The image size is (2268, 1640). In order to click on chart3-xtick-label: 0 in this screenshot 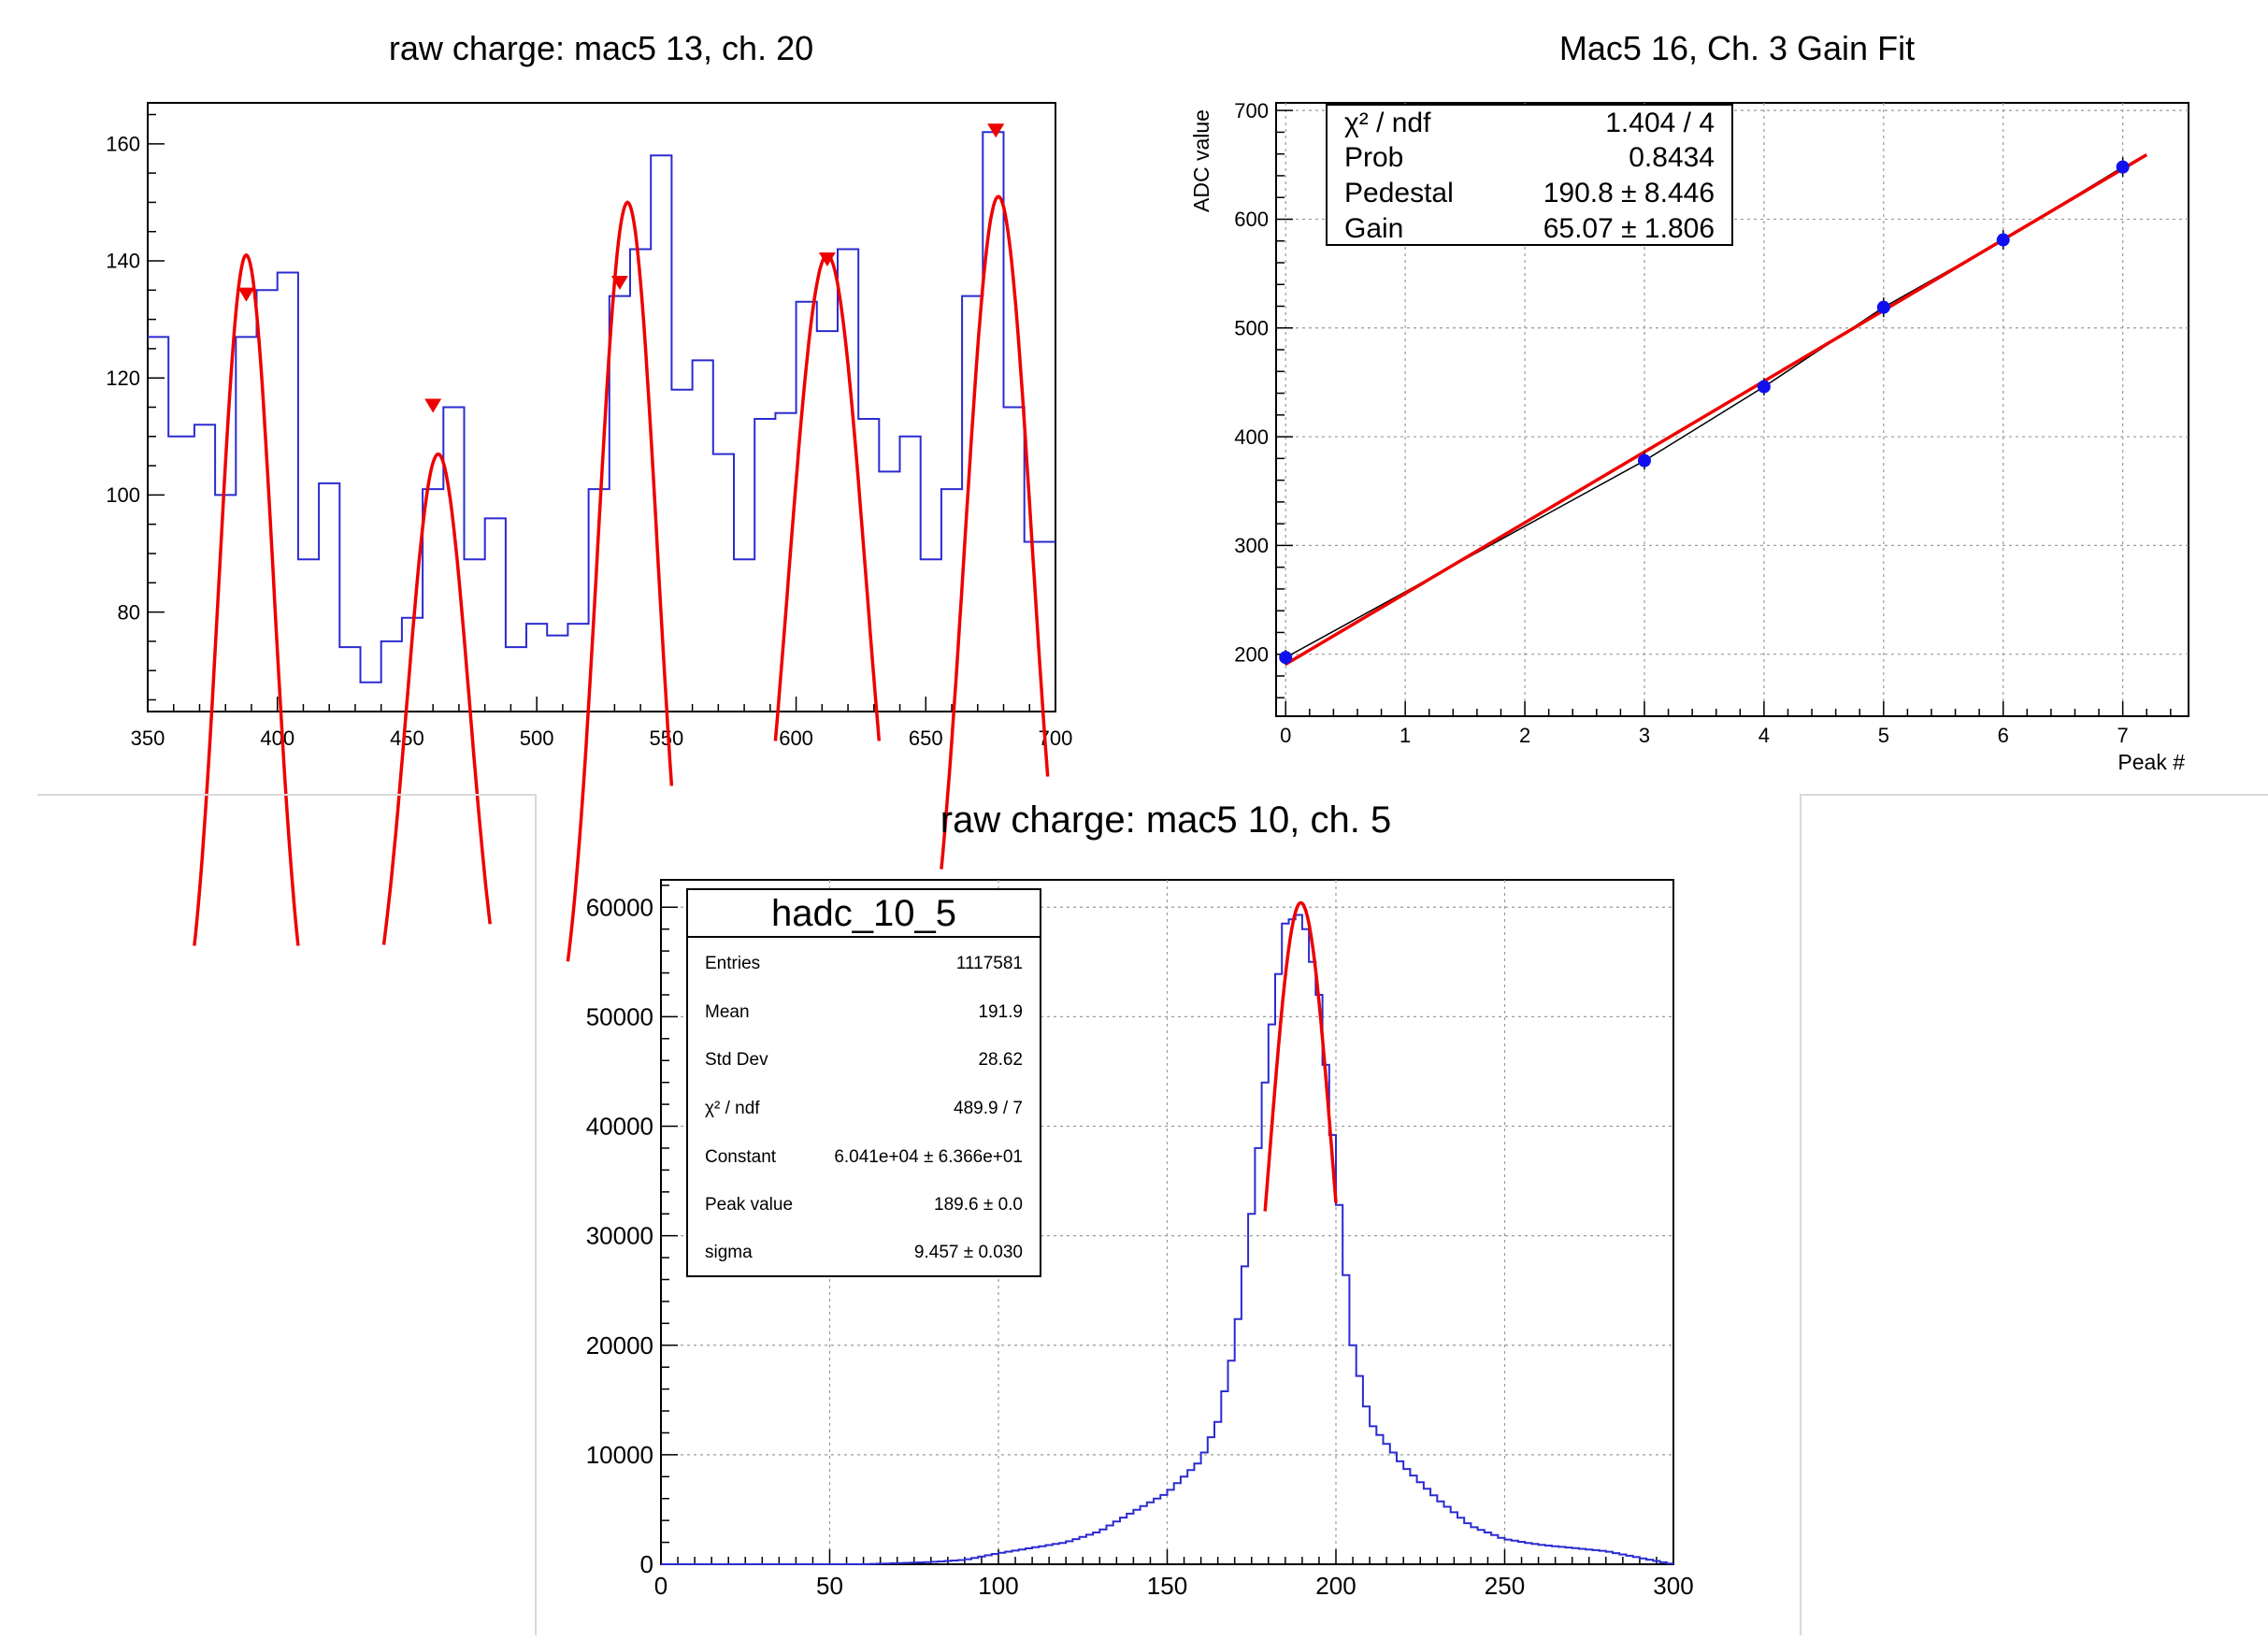, I will do `click(660, 1586)`.